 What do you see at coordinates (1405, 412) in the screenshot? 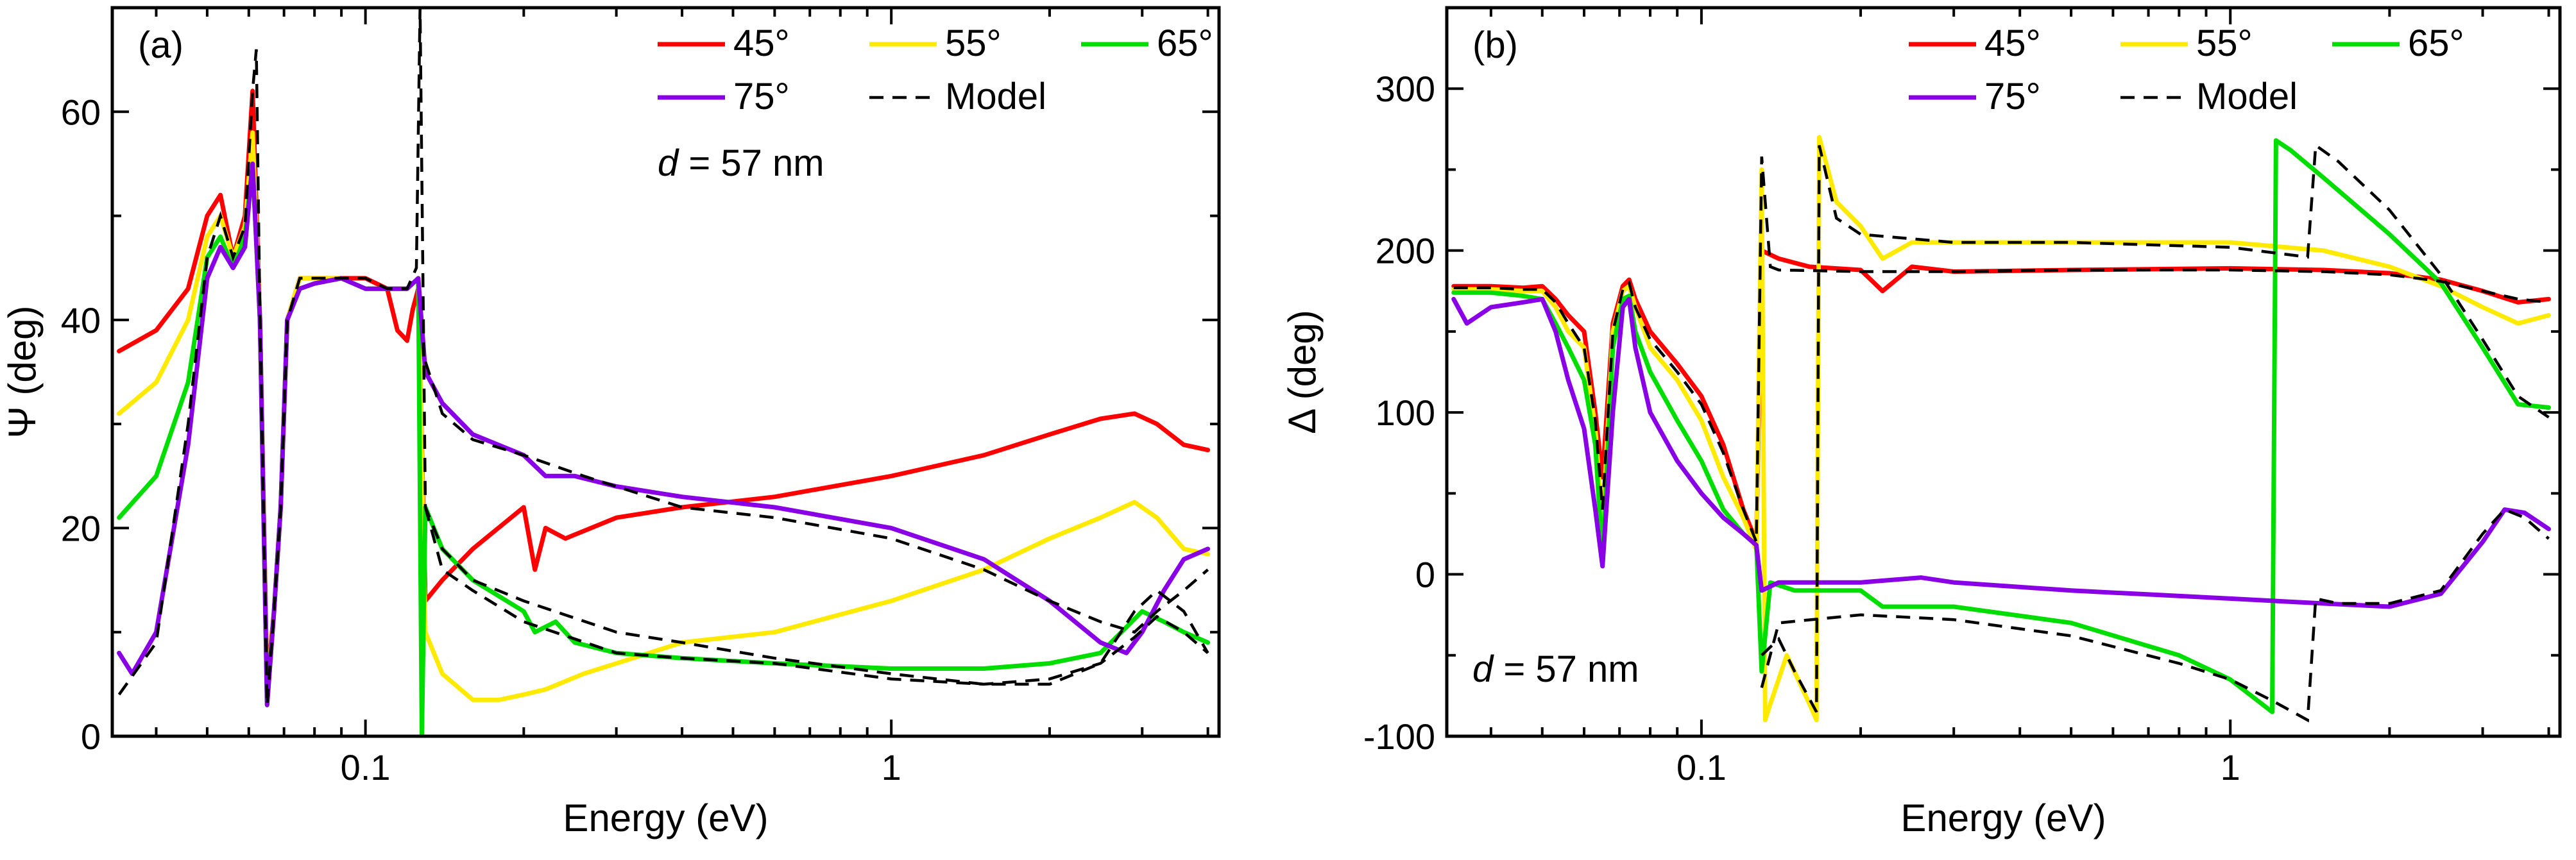
I see `y-tick-label: 100` at bounding box center [1405, 412].